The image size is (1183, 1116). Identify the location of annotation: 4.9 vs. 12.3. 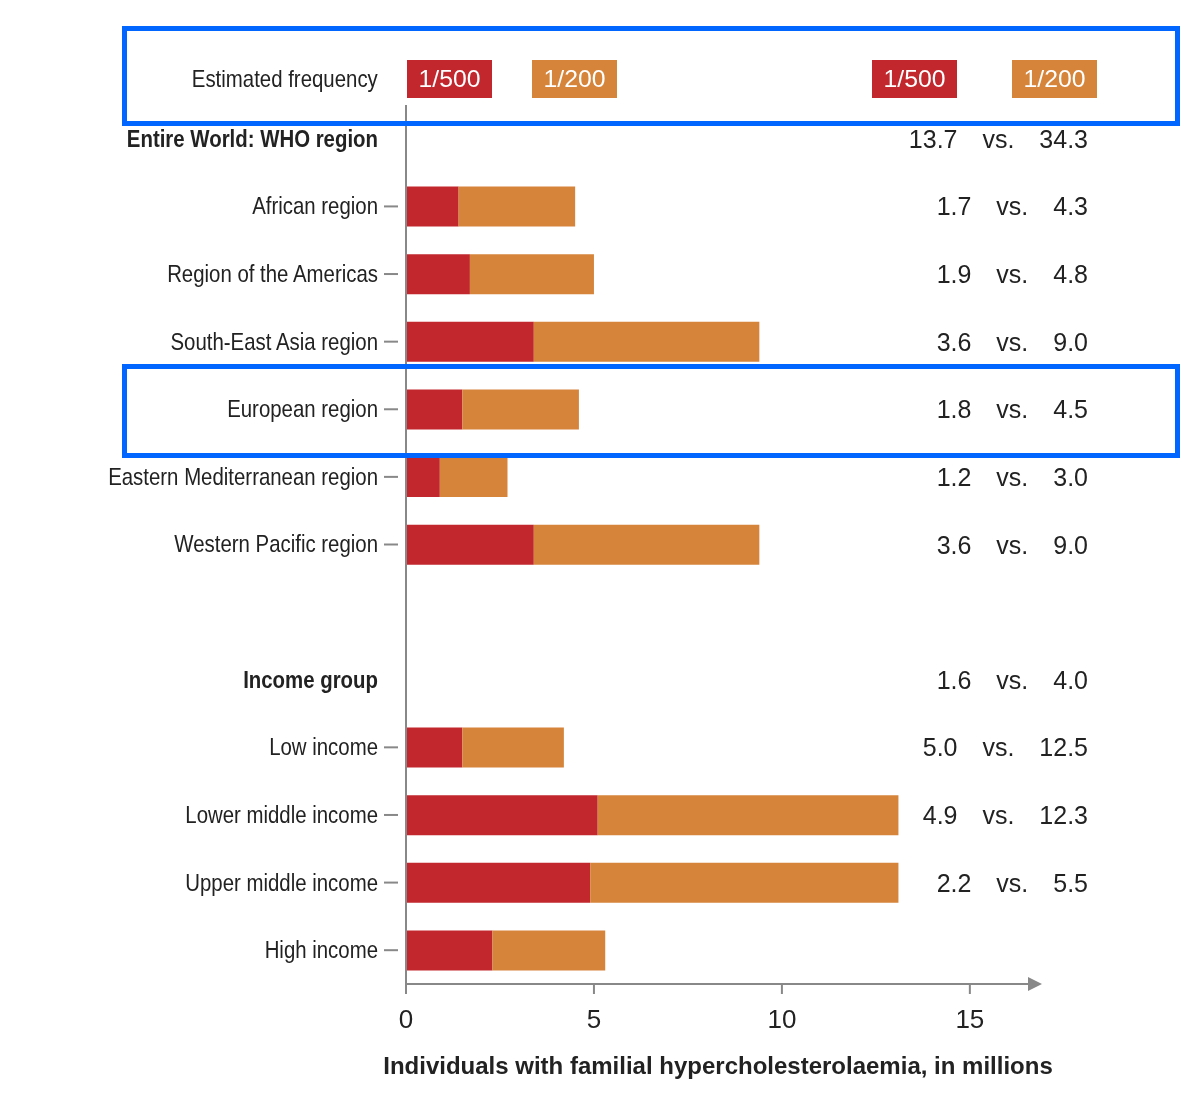
(1004, 815).